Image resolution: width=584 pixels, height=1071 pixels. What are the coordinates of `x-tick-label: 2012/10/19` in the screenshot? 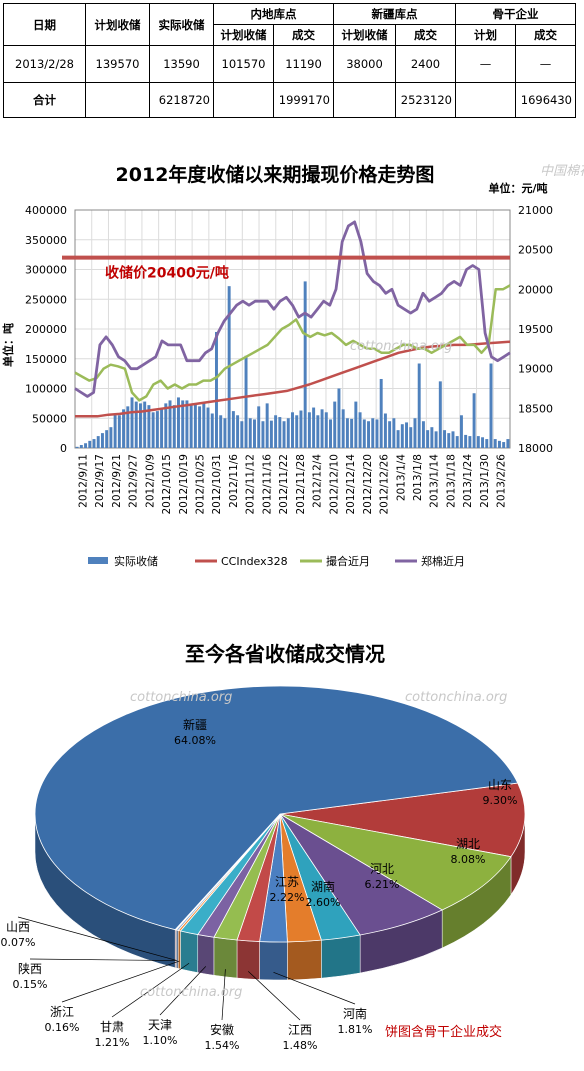 It's located at (184, 484).